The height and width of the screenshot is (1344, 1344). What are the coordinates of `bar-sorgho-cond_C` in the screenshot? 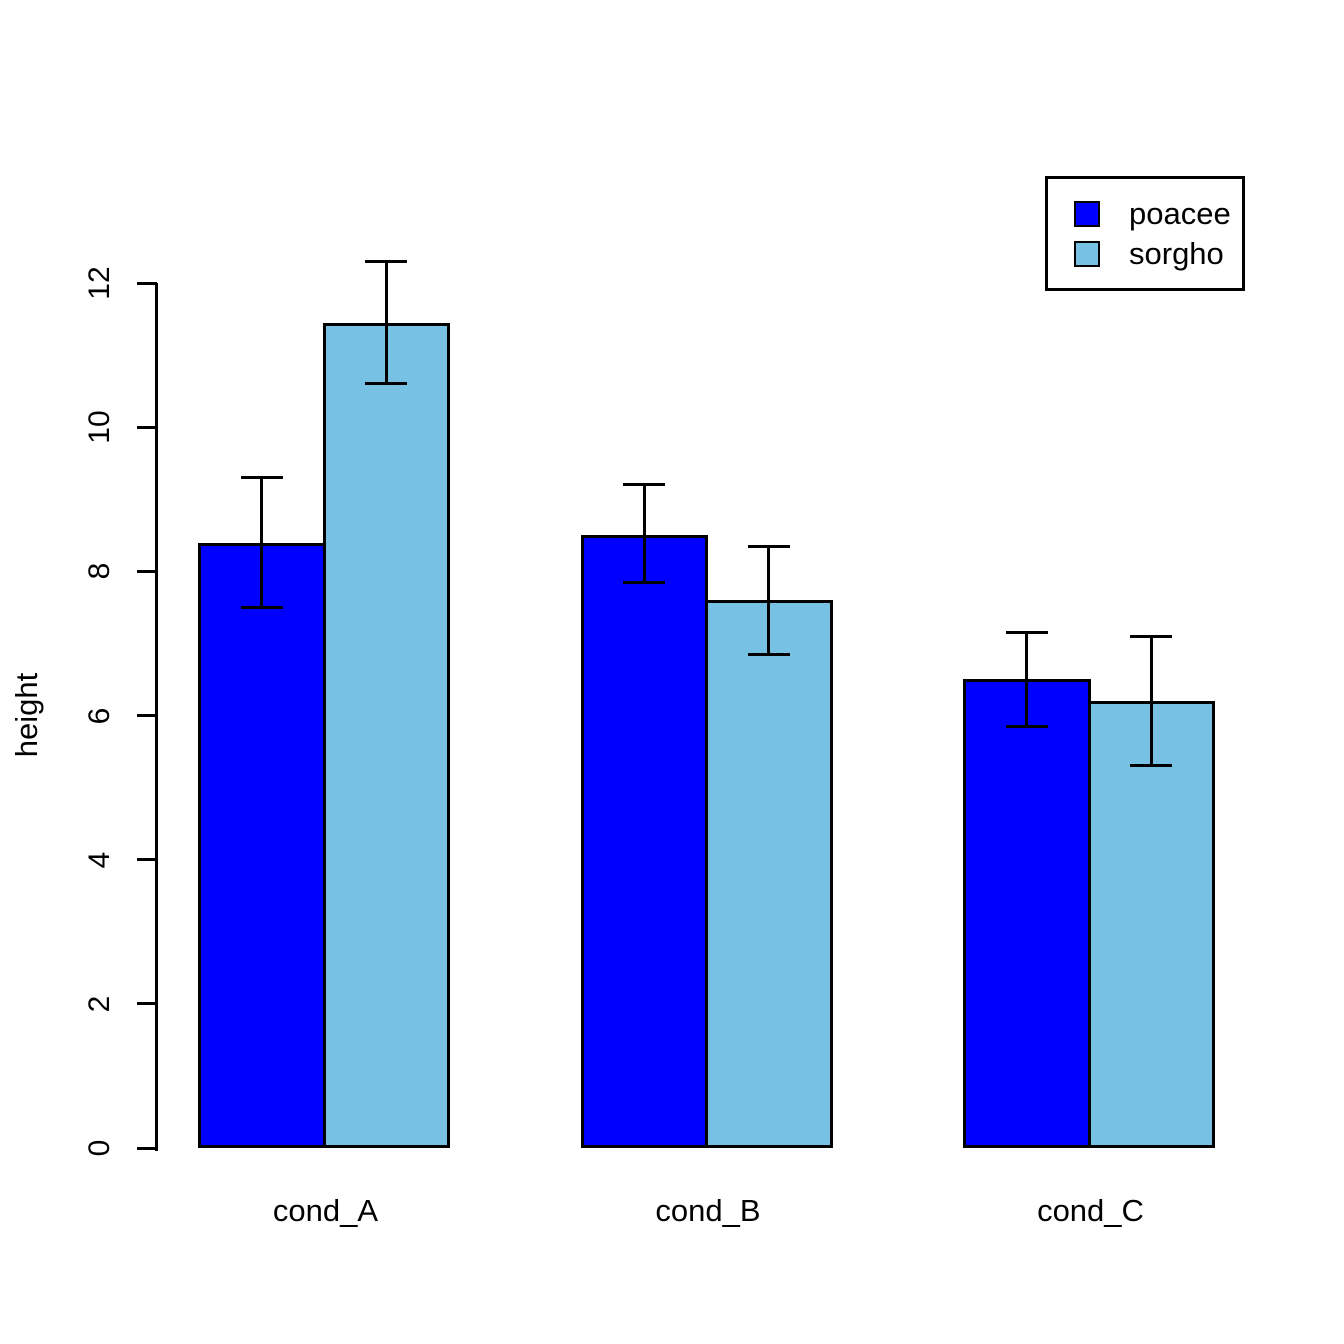 It's located at (1151, 924).